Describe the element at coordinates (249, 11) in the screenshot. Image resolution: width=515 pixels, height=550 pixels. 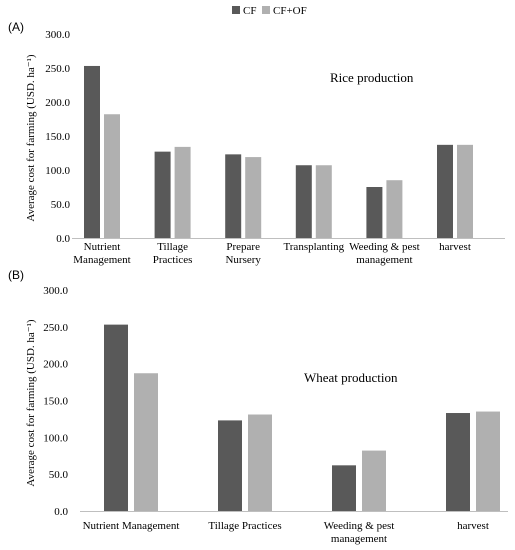
I see `legend-label-cf: CF` at that location.